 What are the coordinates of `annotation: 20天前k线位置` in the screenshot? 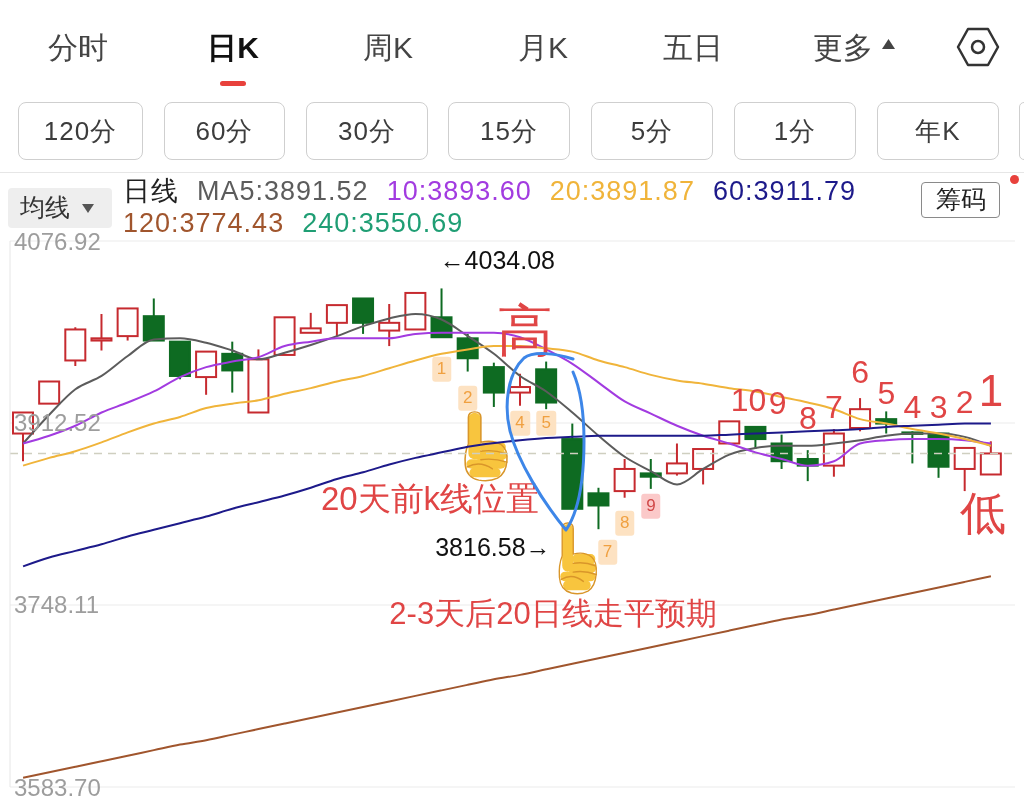 It's located at (430, 498).